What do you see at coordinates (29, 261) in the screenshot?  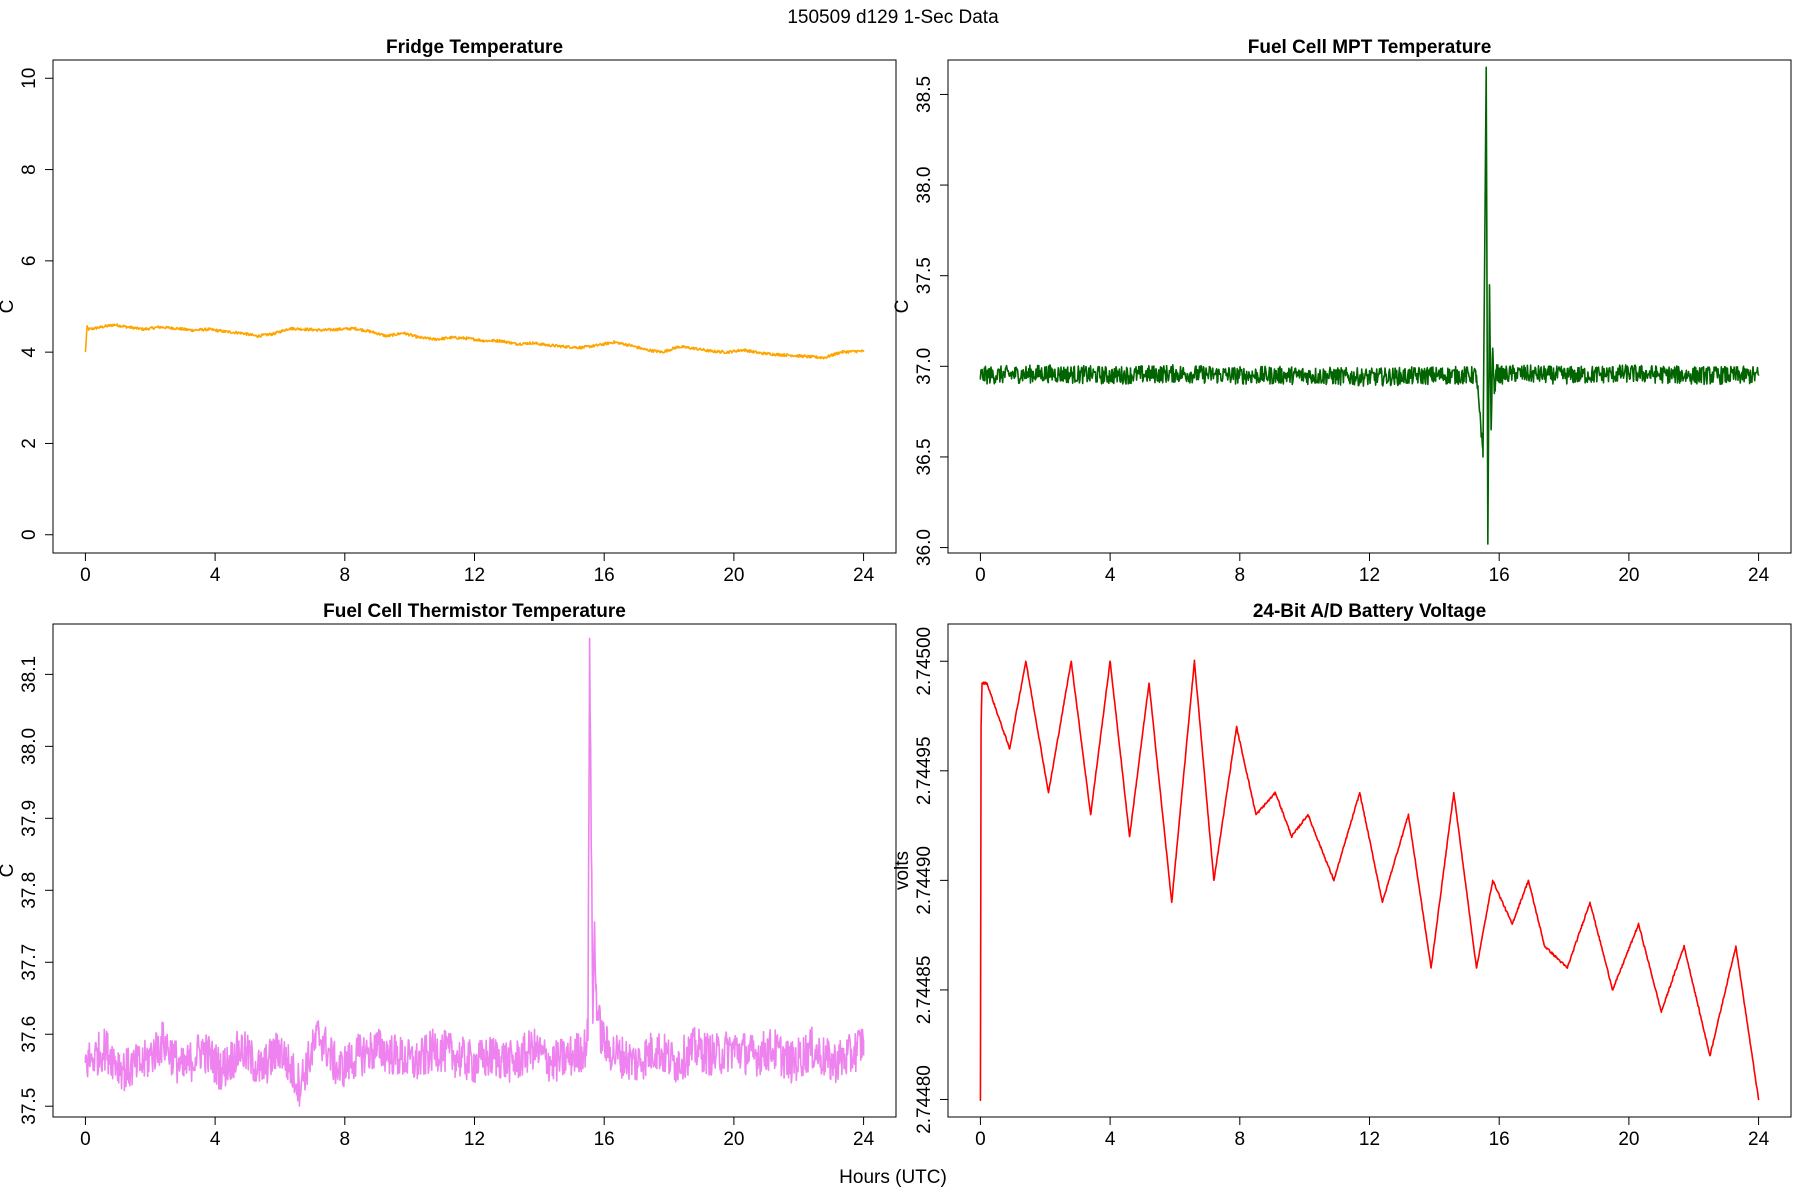 I see `y-tick-label: 6` at bounding box center [29, 261].